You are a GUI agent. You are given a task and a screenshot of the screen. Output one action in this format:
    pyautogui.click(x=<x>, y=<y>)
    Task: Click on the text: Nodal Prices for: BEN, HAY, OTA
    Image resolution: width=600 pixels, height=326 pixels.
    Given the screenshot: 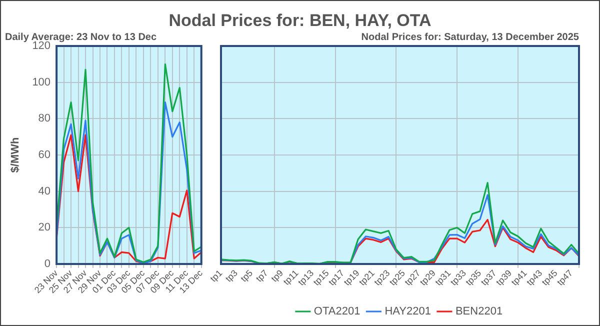 What is the action you would take?
    pyautogui.click(x=300, y=21)
    